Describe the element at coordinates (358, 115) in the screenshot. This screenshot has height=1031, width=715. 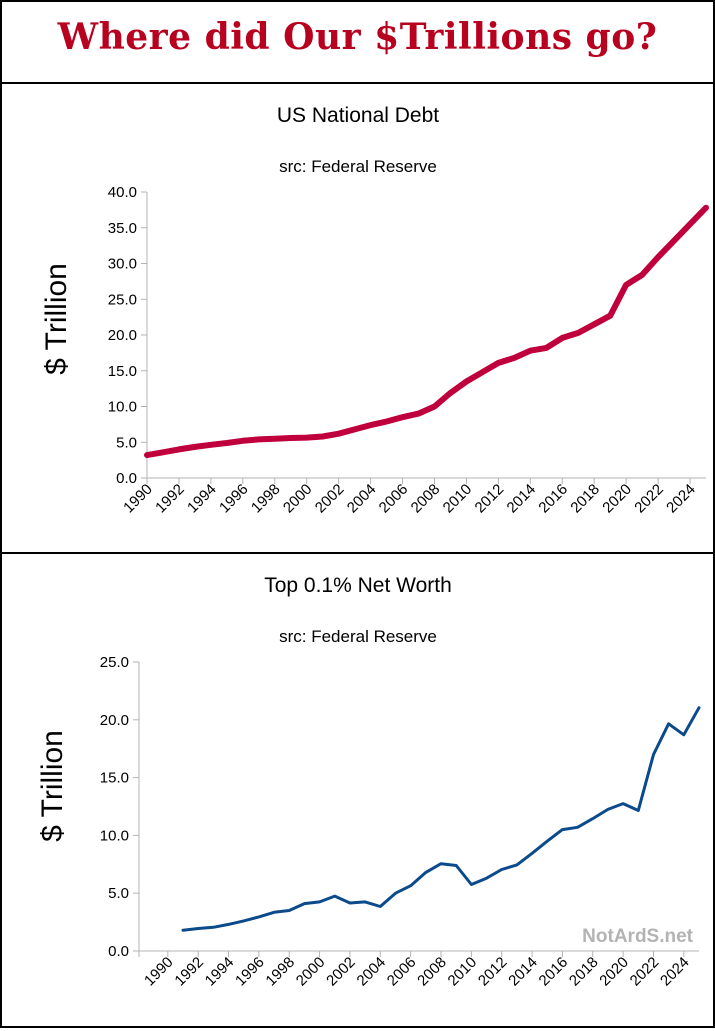
I see `chart-title: US National Debt` at that location.